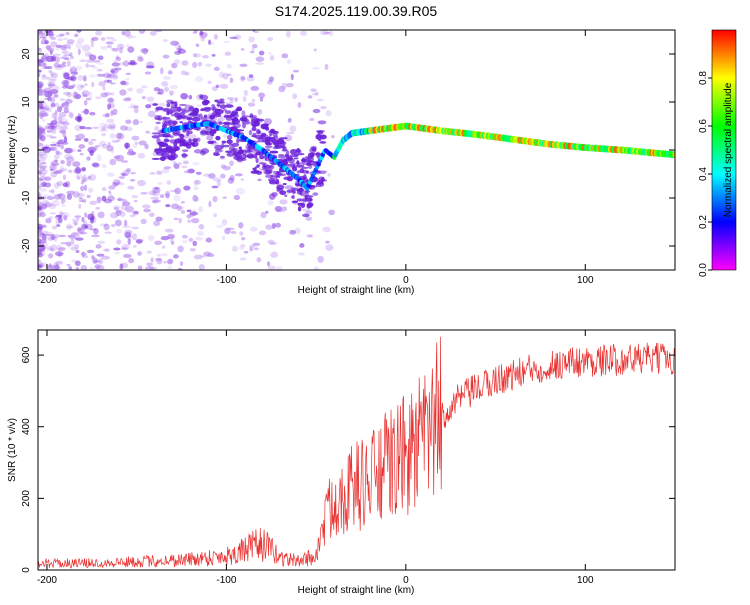 This screenshot has height=605, width=750. I want to click on spectrogram-x-tick: 100, so click(585, 158).